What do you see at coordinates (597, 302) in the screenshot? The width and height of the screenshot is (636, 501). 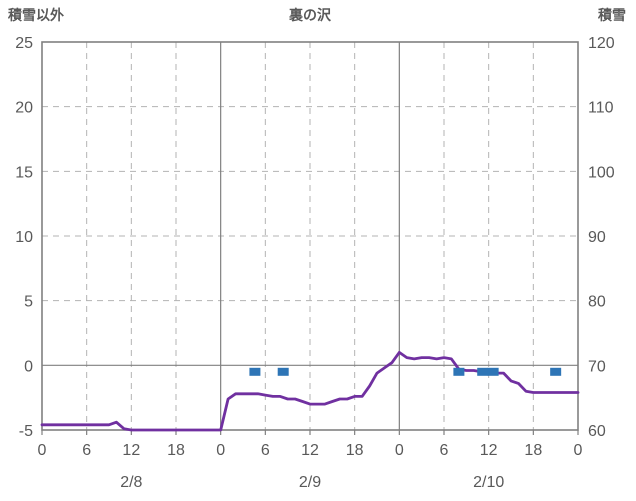 I see `y-right-tick-label: 80` at bounding box center [597, 302].